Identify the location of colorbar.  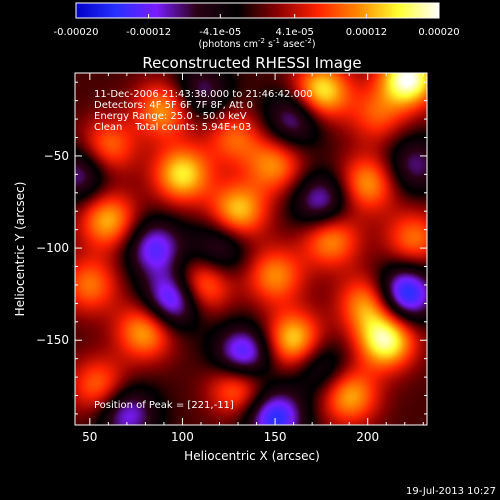
(257, 10).